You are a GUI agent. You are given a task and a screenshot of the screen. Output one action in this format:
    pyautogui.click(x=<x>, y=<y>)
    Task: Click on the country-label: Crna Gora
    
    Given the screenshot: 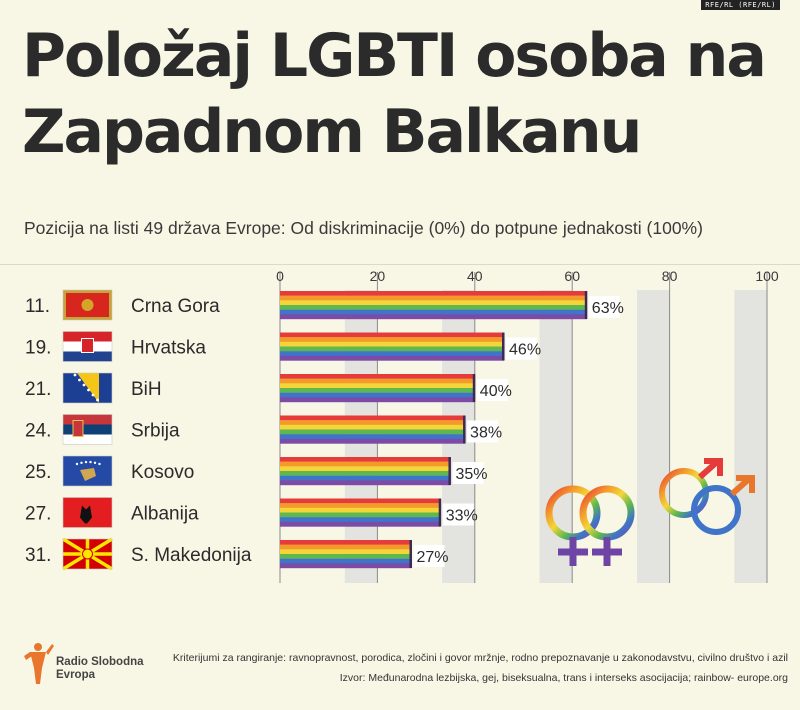 What is the action you would take?
    pyautogui.click(x=175, y=306)
    